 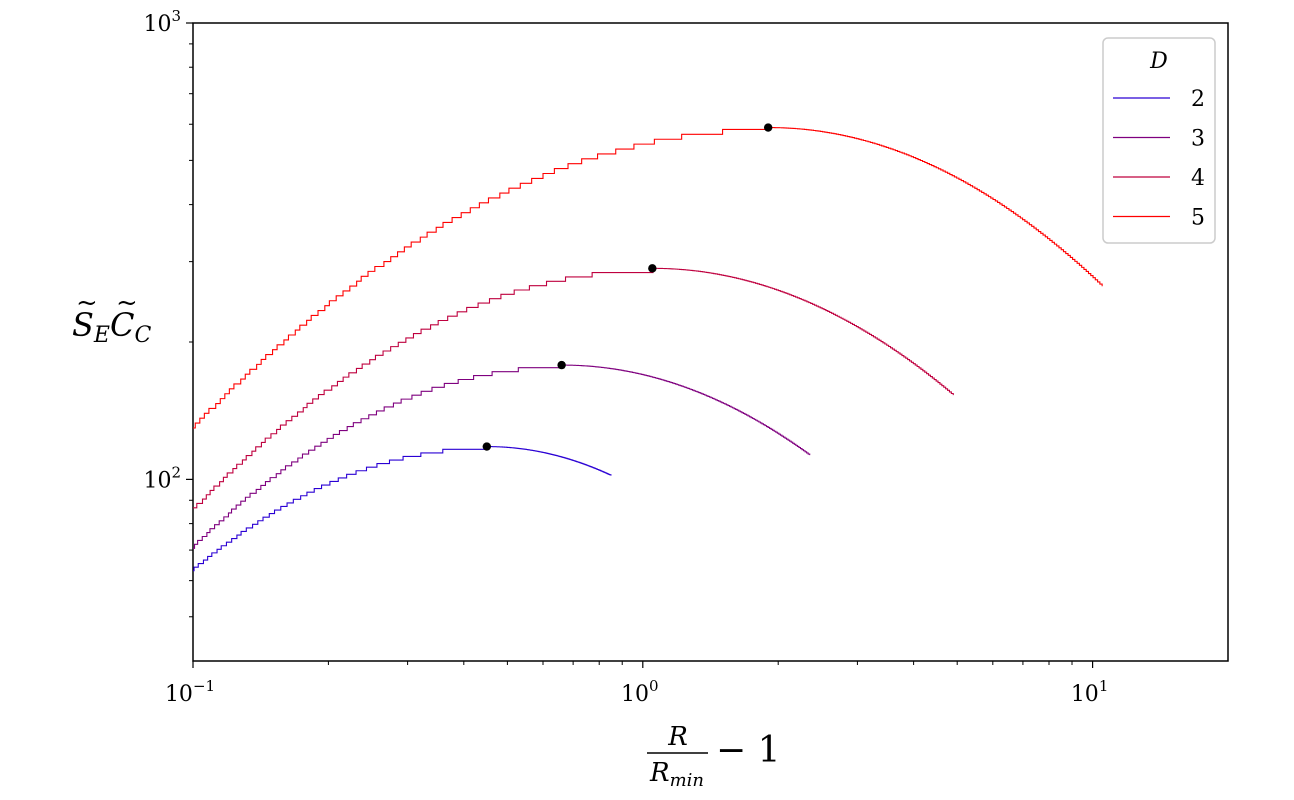 I want to click on xlabel-numerator: R, so click(x=677, y=737).